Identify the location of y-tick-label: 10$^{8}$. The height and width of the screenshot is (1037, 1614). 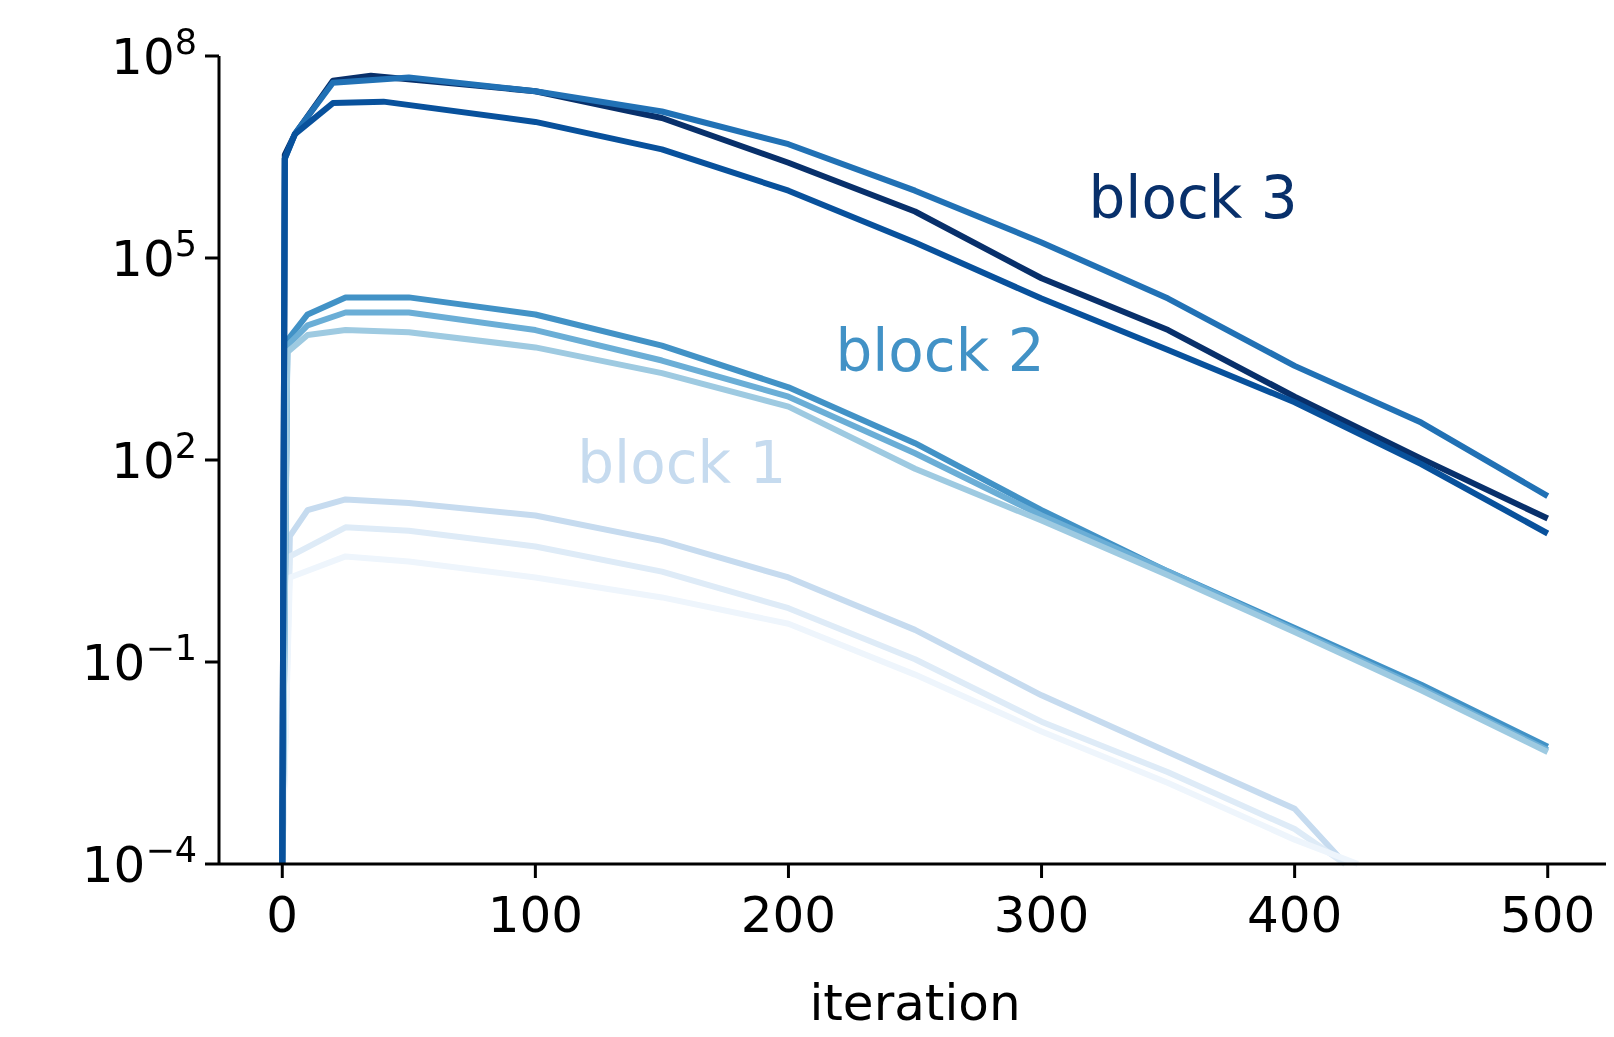
(154, 54).